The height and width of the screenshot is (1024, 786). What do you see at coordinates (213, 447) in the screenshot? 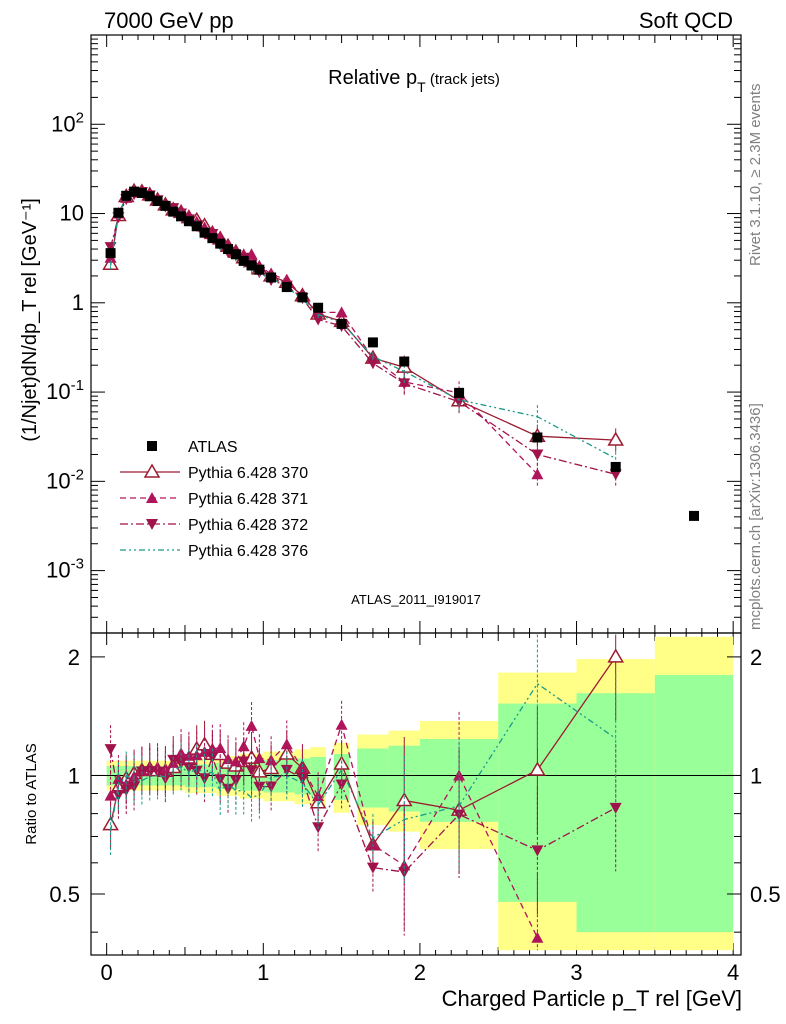
I see `legend-label: ATLAS` at bounding box center [213, 447].